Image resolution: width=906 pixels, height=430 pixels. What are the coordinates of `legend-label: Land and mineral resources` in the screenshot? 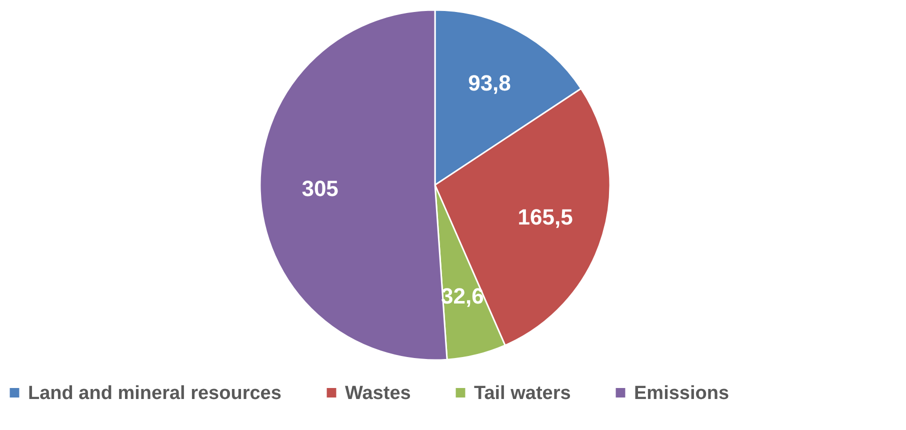 It's located at (155, 393).